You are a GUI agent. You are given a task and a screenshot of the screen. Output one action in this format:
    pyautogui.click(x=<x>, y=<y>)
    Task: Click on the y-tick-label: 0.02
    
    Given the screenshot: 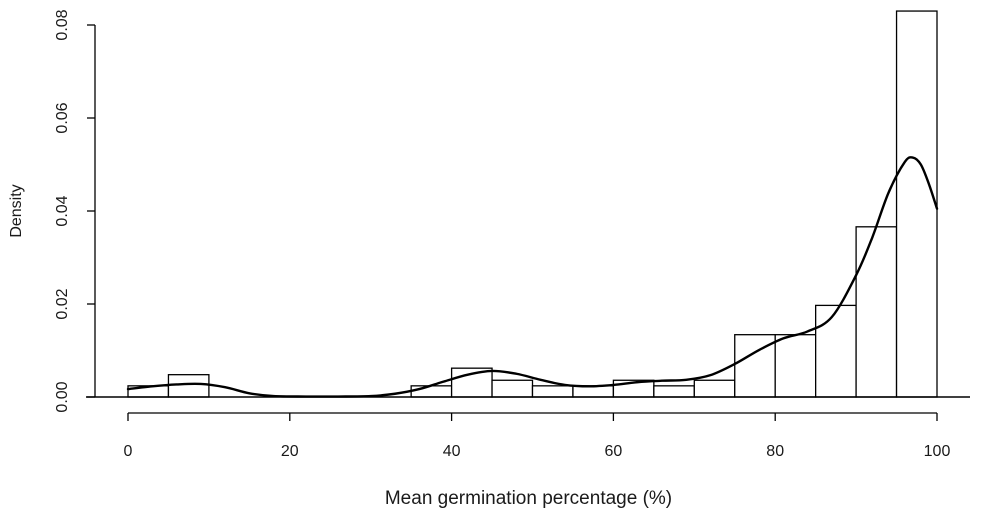 What is the action you would take?
    pyautogui.click(x=62, y=303)
    